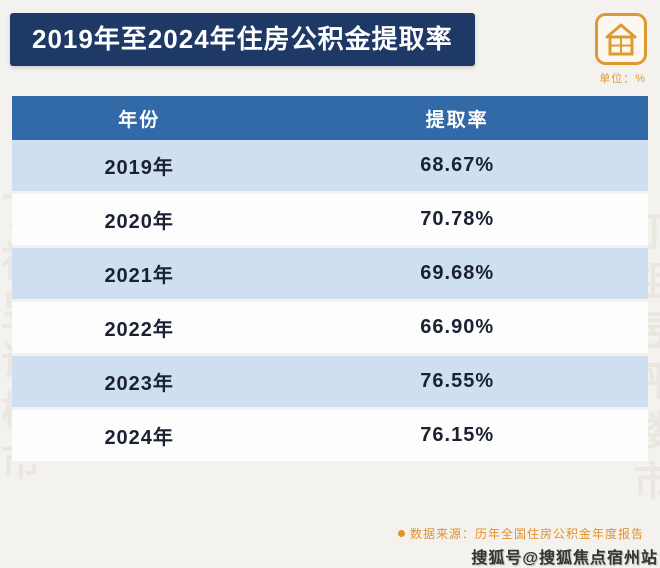  What do you see at coordinates (139, 330) in the screenshot?
I see `cell-year: 2022年` at bounding box center [139, 330].